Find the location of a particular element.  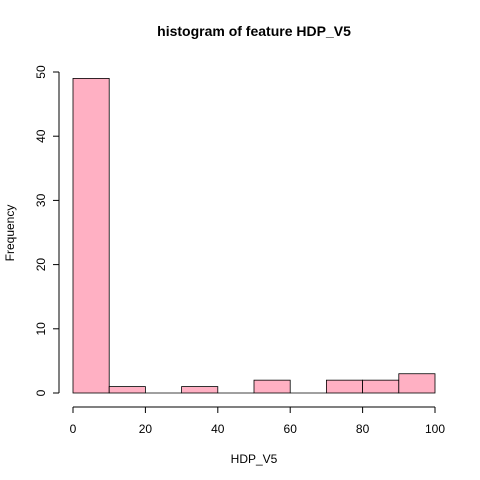

y-tick-label: 10 is located at coordinates (41, 329).